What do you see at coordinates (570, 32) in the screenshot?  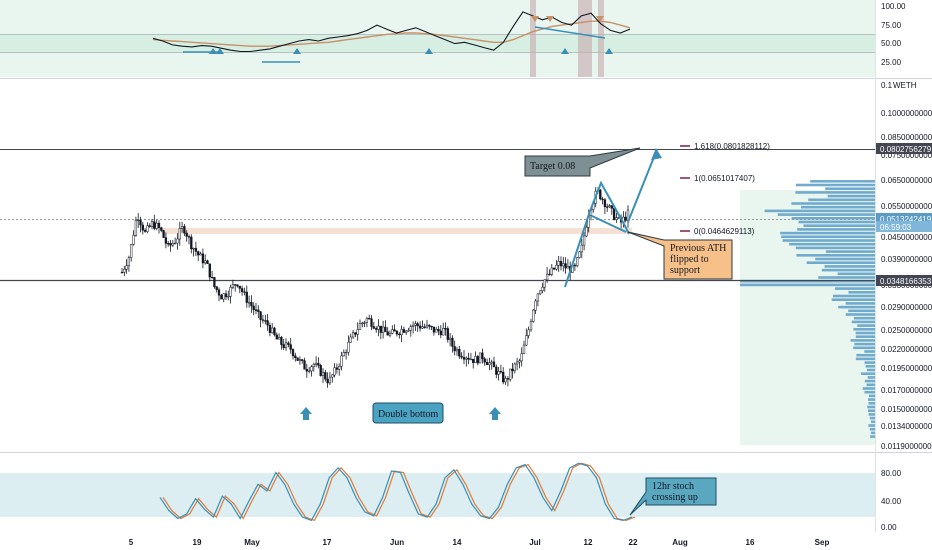 I see `rsi-trendline` at bounding box center [570, 32].